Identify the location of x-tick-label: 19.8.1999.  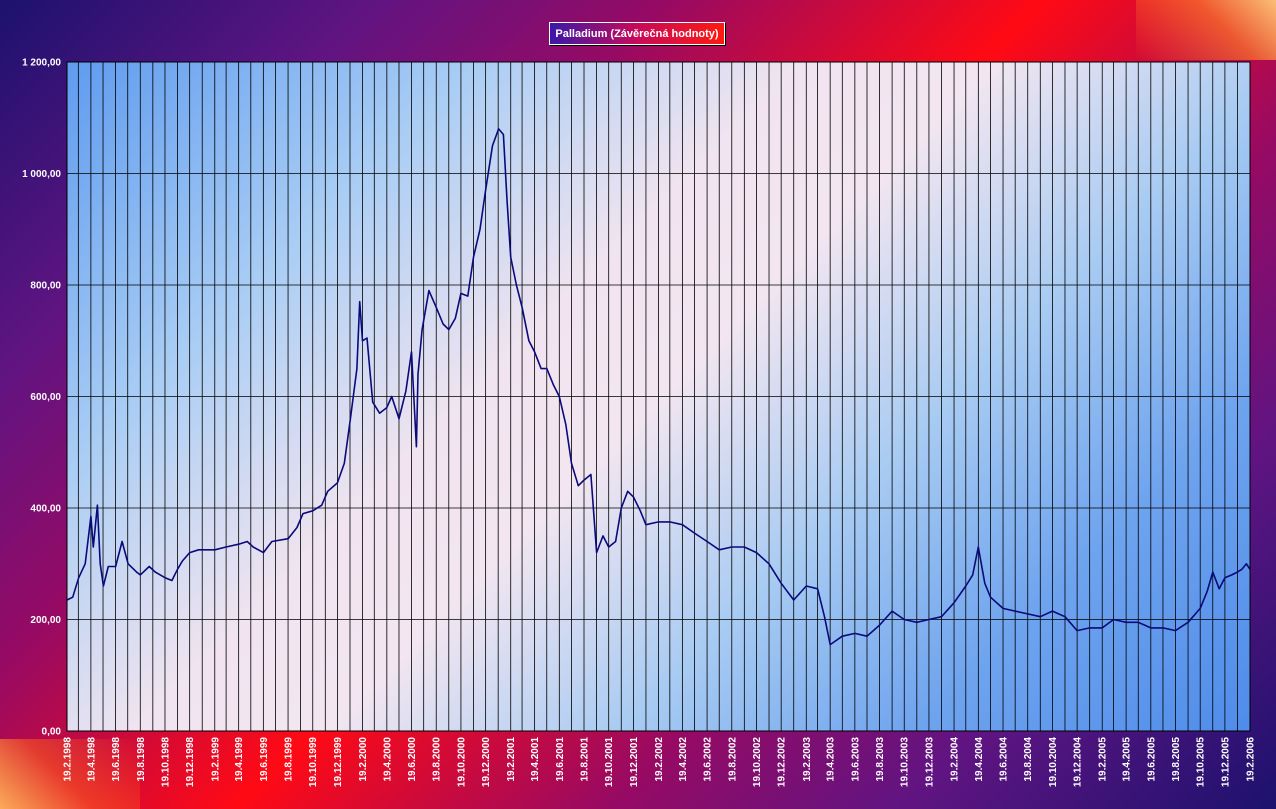
(289, 759).